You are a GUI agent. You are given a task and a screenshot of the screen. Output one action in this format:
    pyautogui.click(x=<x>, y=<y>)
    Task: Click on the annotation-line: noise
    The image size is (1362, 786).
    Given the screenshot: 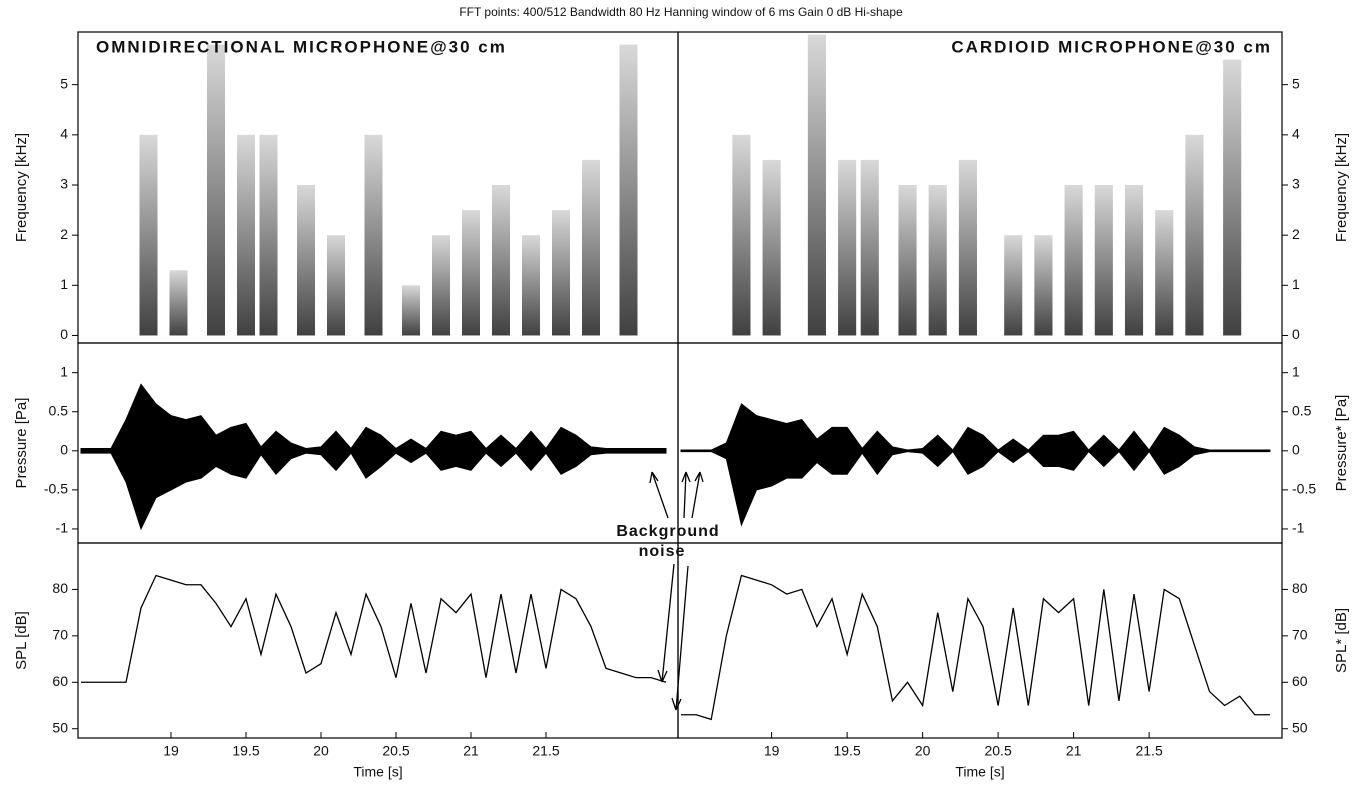 What is the action you would take?
    pyautogui.click(x=662, y=551)
    